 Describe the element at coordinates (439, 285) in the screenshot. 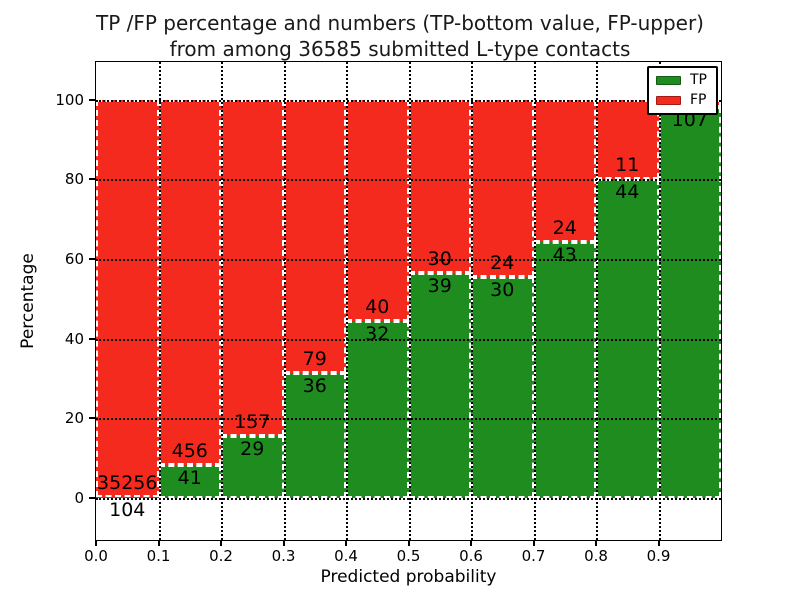

I see `tp-count-label: 39` at that location.